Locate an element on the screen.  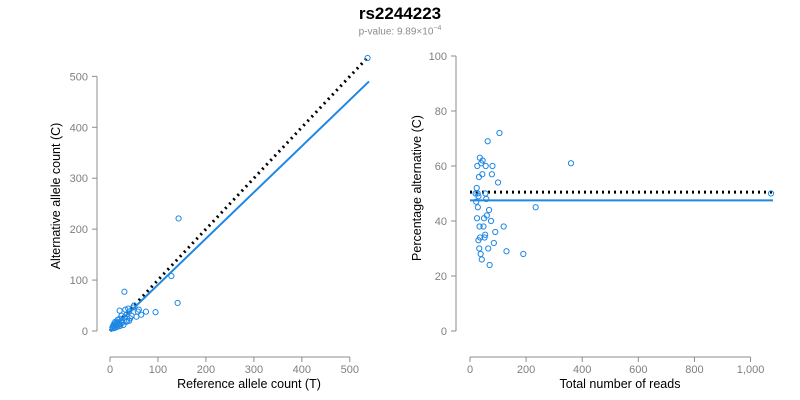
y-tick-label: 200 is located at coordinates (79, 230).